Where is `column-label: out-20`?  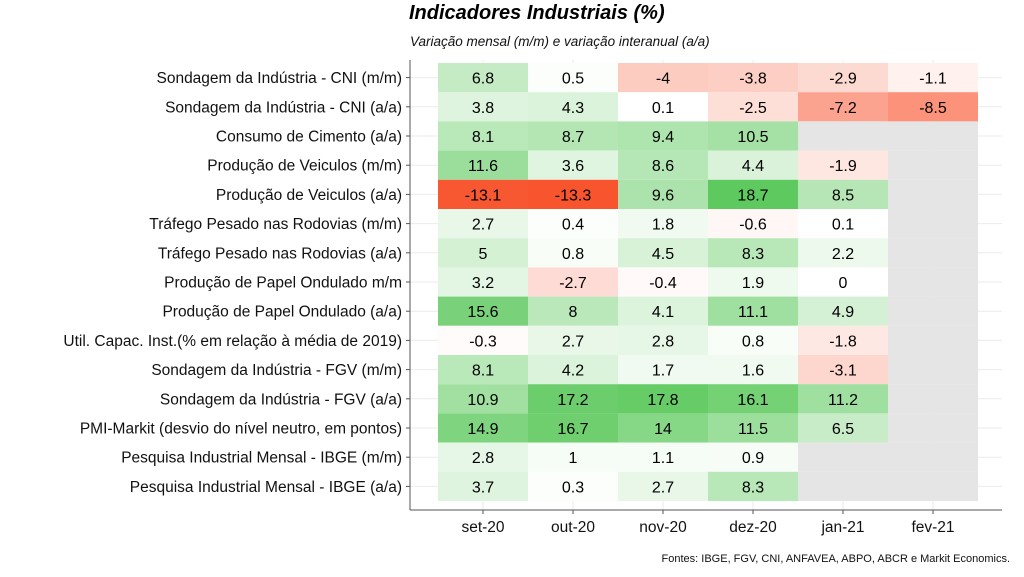
column-label: out-20 is located at coordinates (573, 527).